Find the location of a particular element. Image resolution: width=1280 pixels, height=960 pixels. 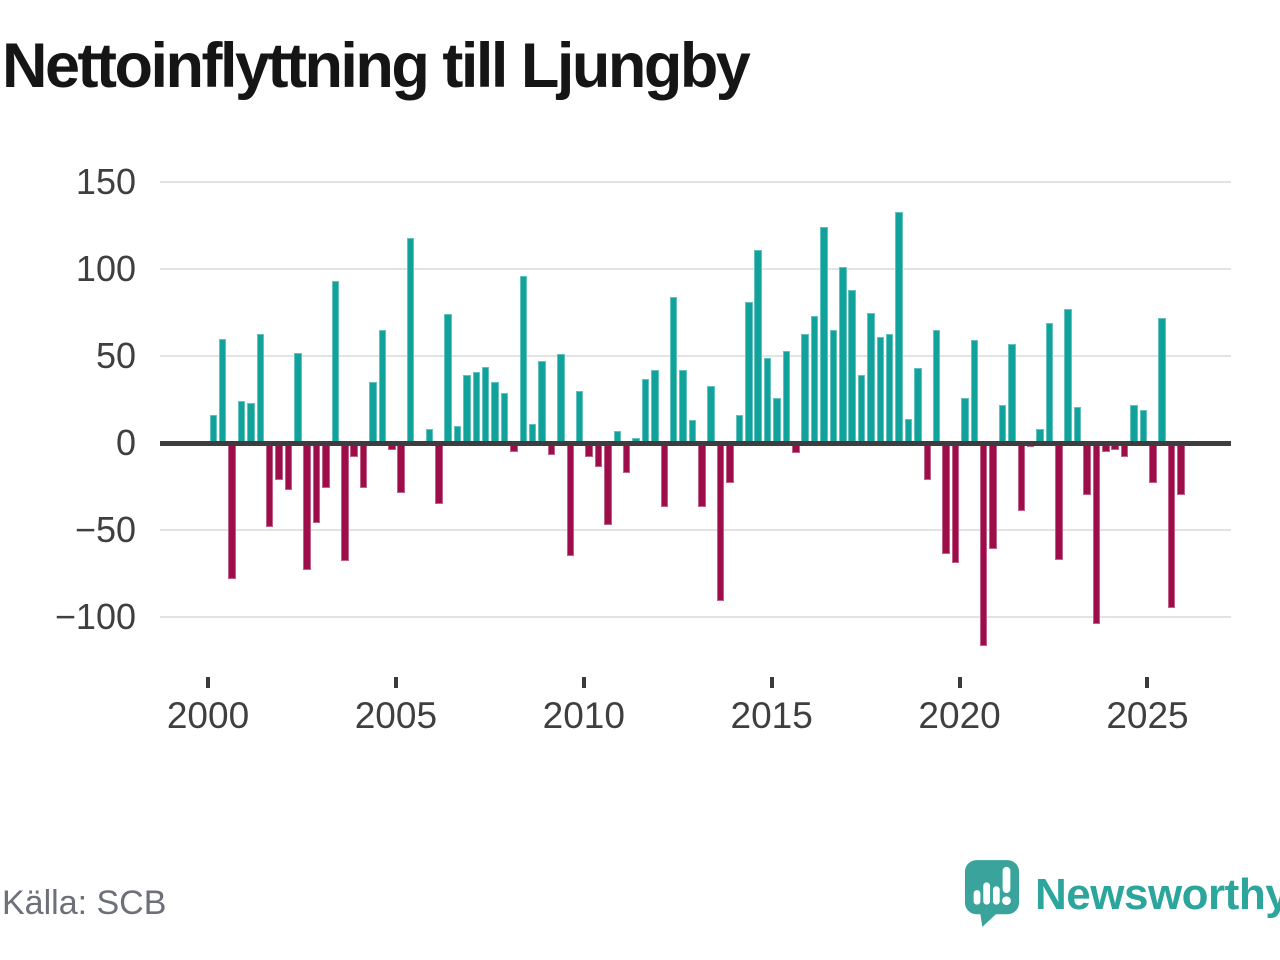

y-axis-tick-label: 150 is located at coordinates (105, 182).